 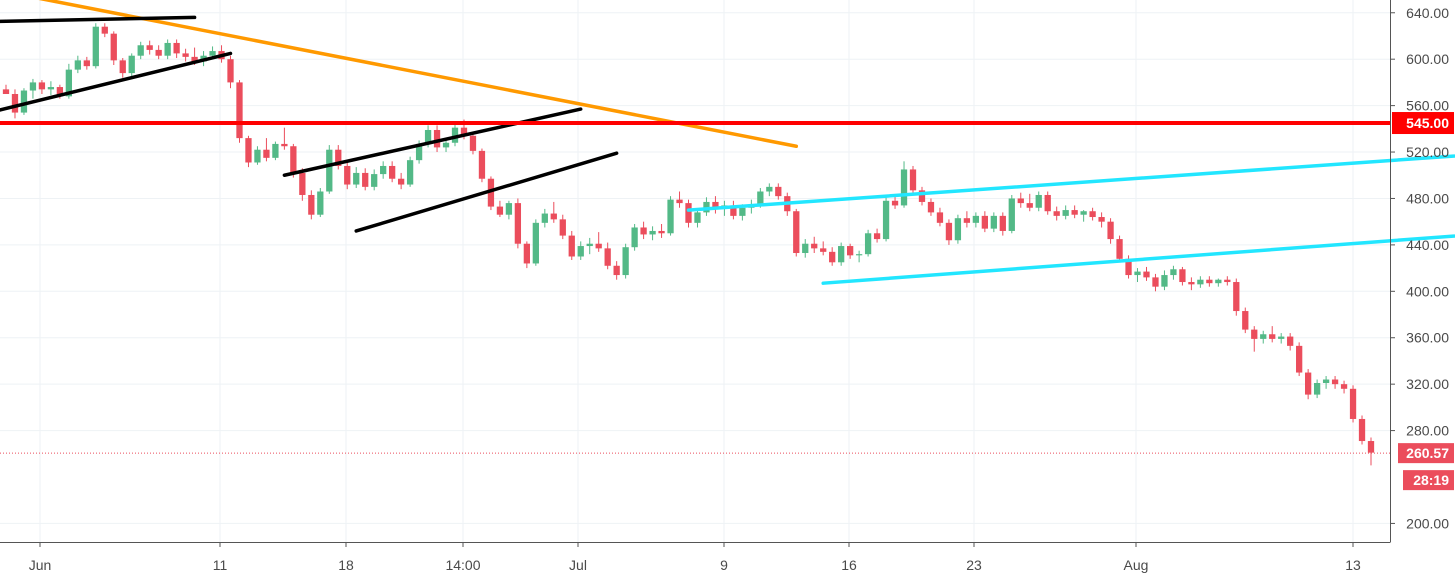 I want to click on x-tick-label: 16, so click(x=849, y=565).